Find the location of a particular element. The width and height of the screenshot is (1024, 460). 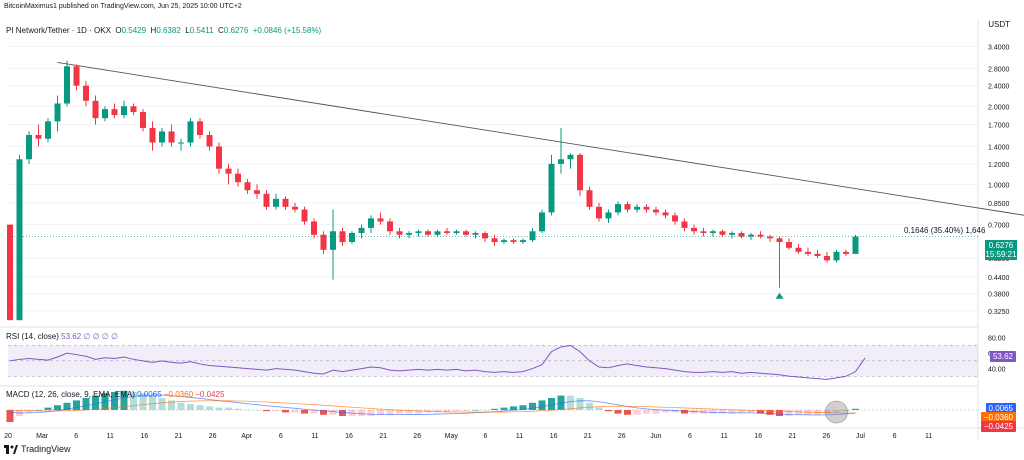

trendline-measure-label: 0.1646 (35.40%) 1,646 is located at coordinates (945, 230).